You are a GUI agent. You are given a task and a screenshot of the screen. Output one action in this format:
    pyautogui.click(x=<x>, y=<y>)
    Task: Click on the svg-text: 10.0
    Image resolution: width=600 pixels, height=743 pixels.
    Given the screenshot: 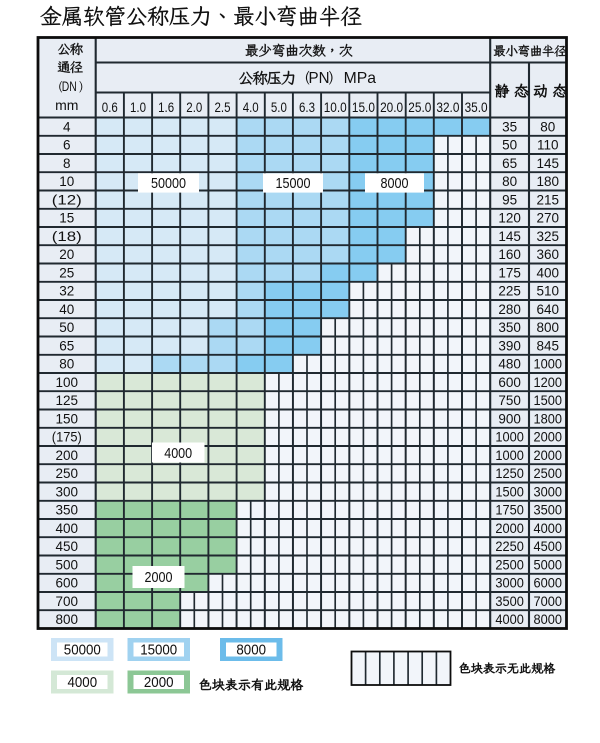 What is the action you would take?
    pyautogui.click(x=335, y=107)
    